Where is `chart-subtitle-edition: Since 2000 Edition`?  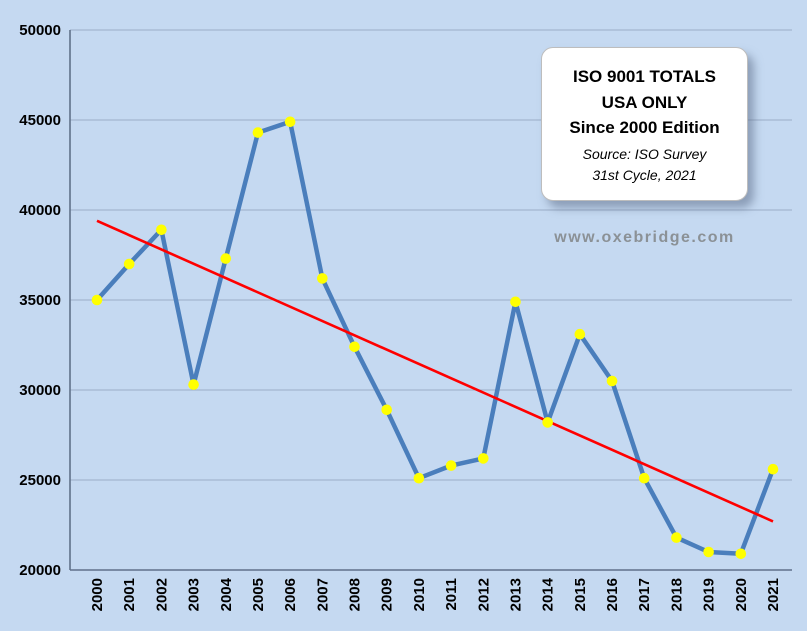
chart-subtitle-edition: Since 2000 Edition is located at coordinates (644, 127).